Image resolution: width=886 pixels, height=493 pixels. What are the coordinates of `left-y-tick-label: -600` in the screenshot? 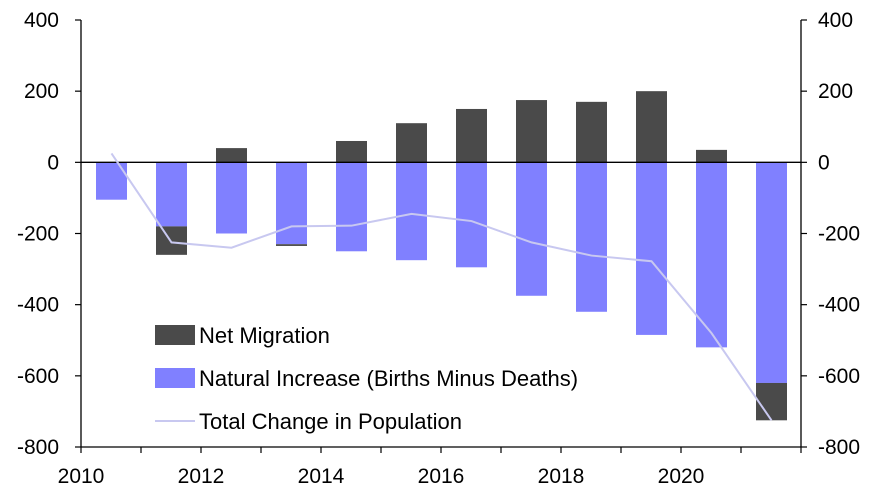 It's located at (38, 376).